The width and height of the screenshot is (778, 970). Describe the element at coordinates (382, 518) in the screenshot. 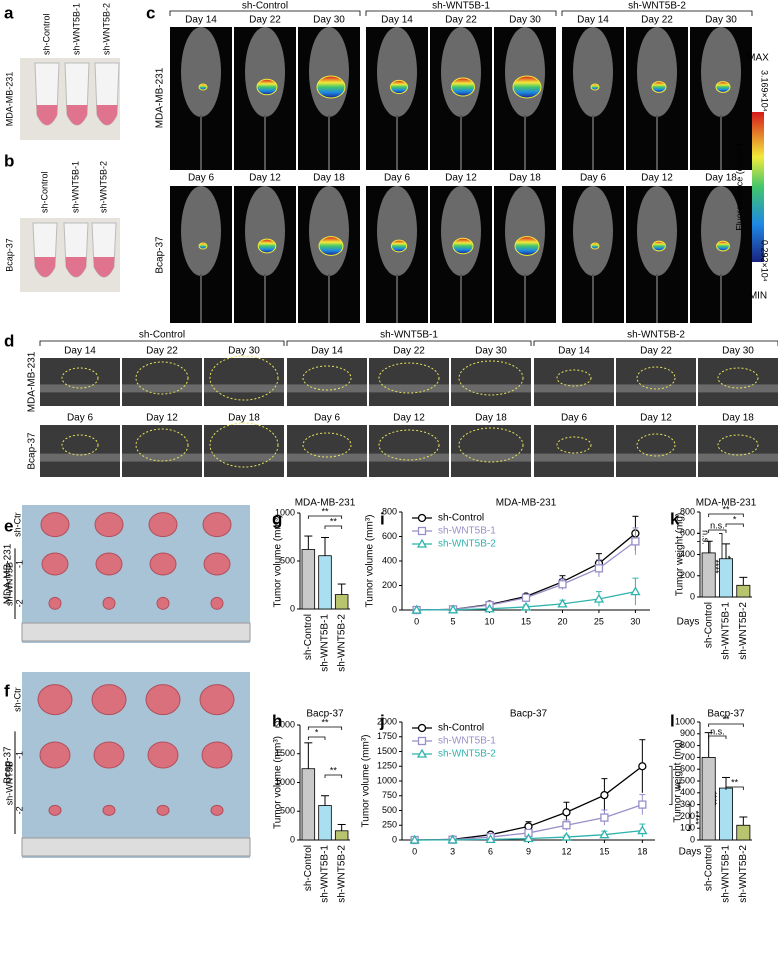

I see `panel-label: i` at that location.